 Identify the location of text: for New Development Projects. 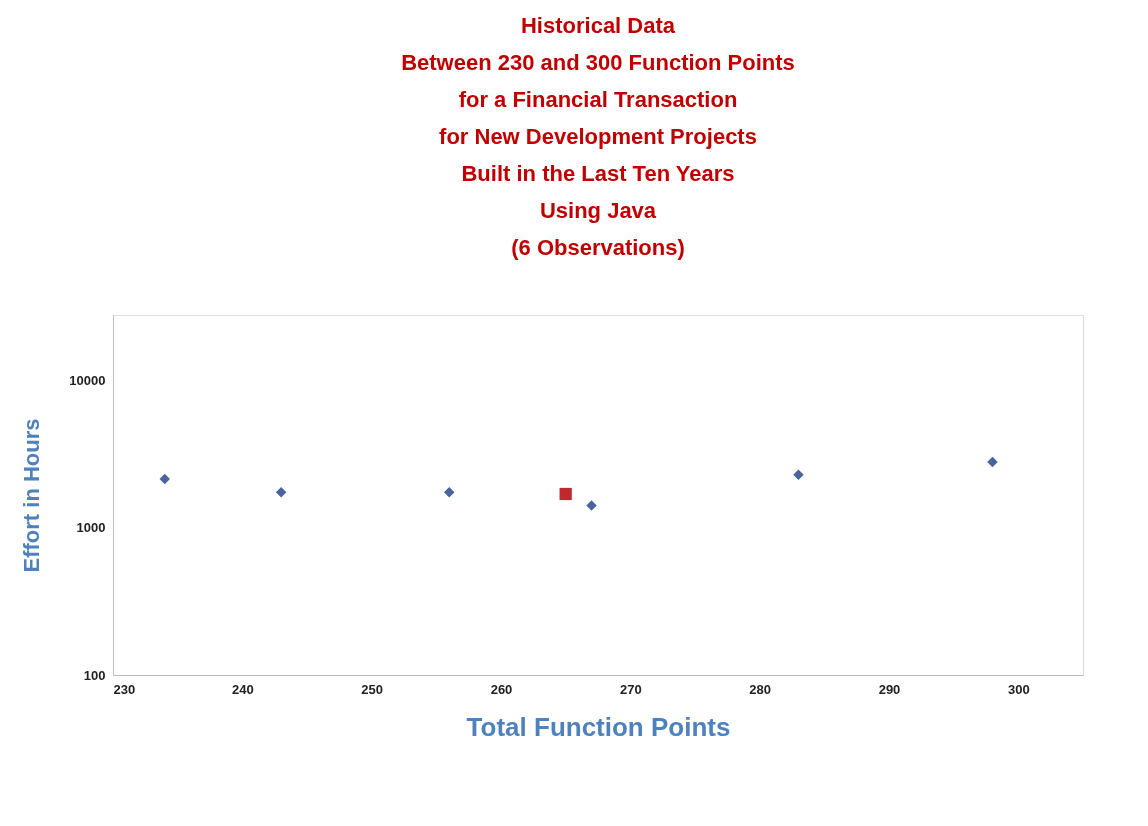
(598, 136).